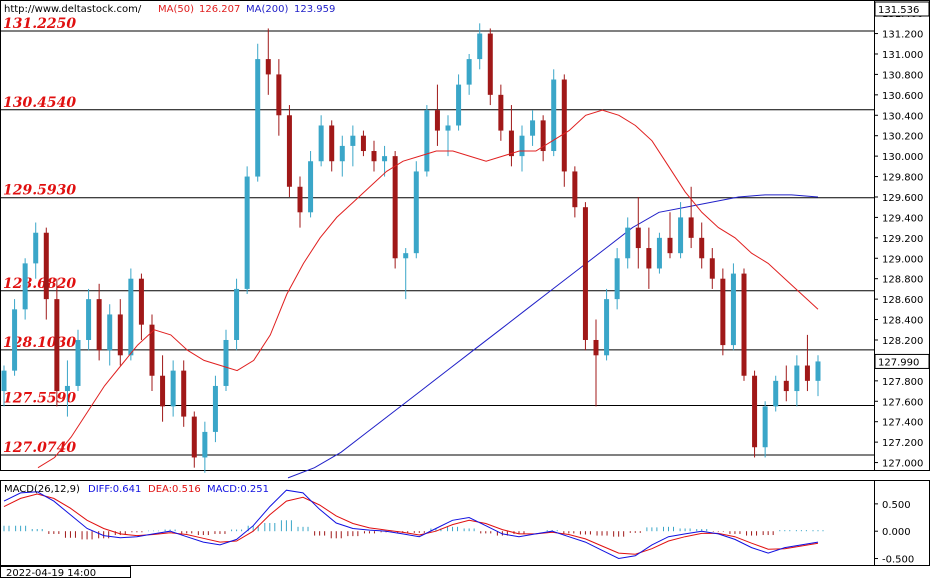 This screenshot has width=930, height=578. I want to click on ma50-label: MA(50), so click(176, 9).